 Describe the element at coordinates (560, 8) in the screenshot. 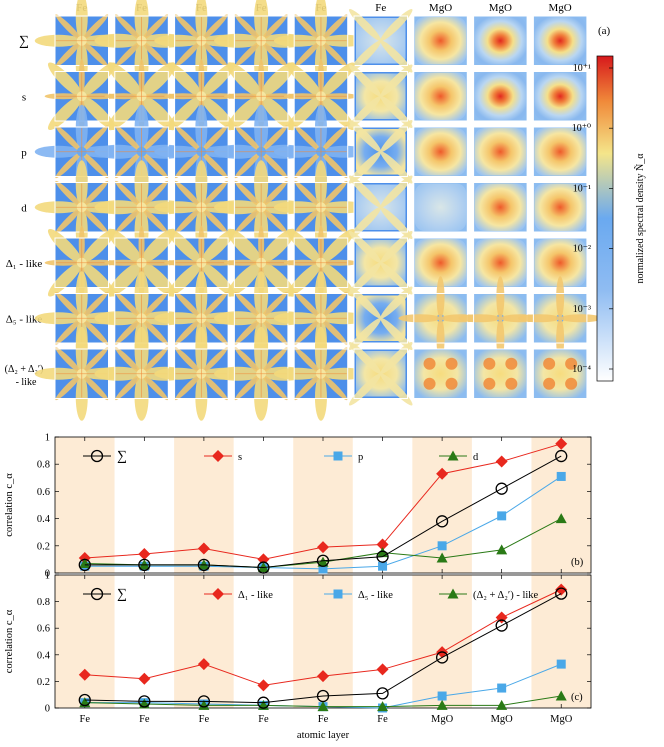

I see `column-header: MgO` at that location.